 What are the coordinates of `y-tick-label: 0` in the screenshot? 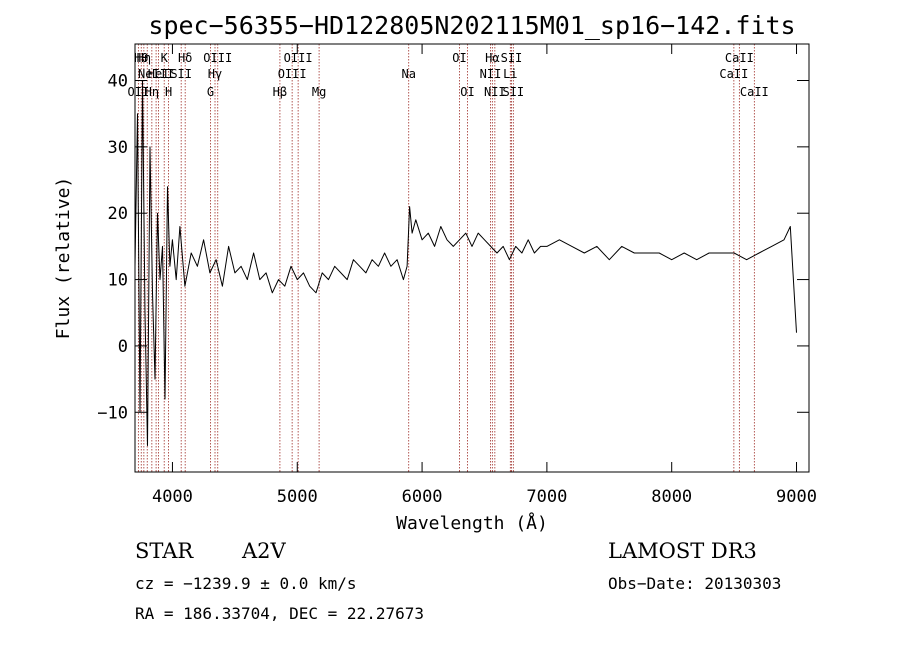 It's located at (123, 347).